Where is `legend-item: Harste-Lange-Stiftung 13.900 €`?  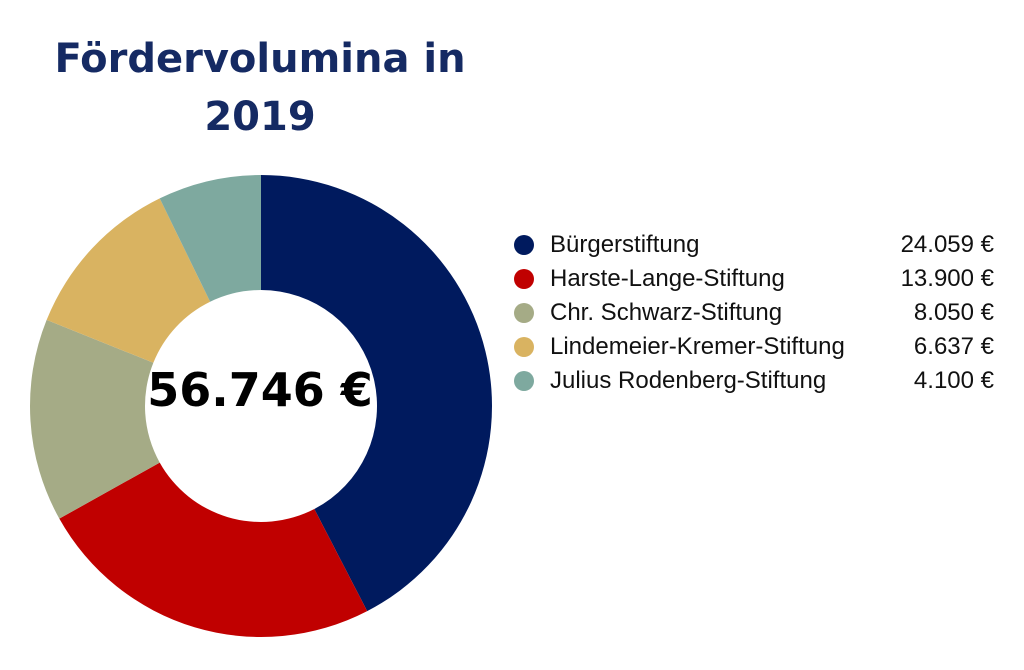
legend-item: Harste-Lange-Stiftung 13.900 € is located at coordinates (754, 279).